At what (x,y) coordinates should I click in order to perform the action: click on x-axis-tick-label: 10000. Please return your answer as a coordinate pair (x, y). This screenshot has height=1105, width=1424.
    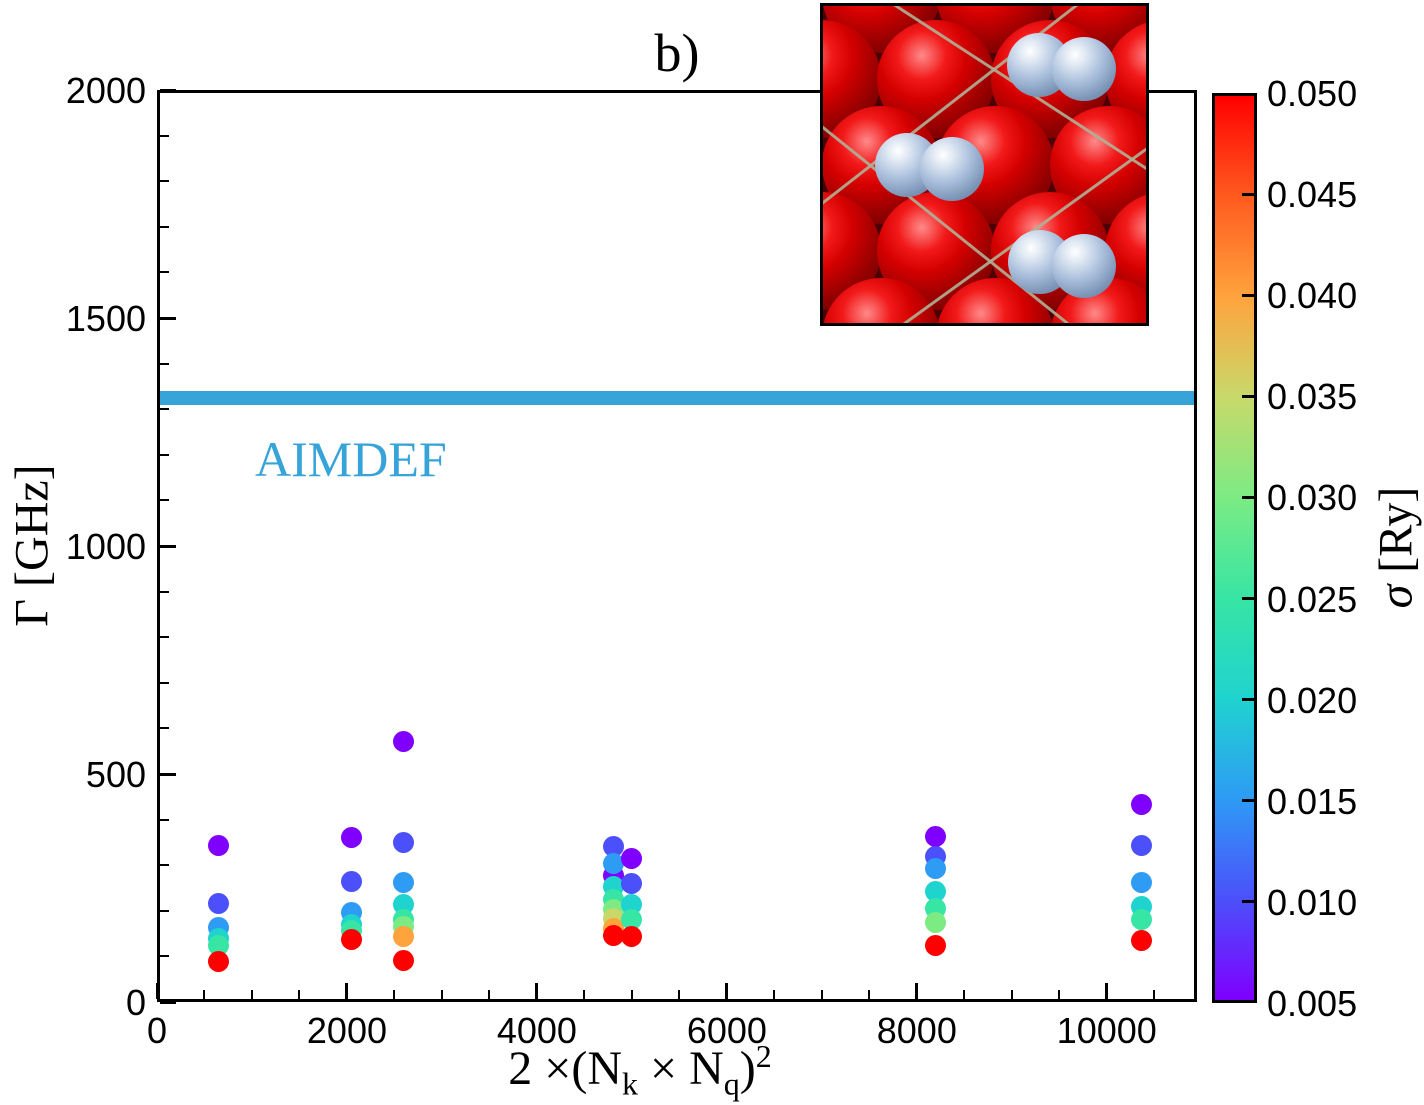
    Looking at the image, I should click on (1106, 1030).